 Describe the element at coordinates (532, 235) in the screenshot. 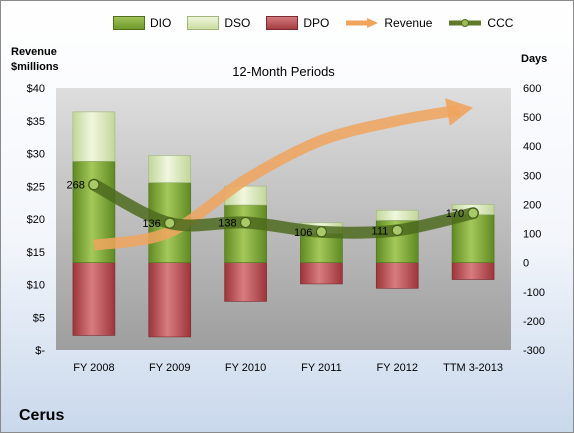

I see `right-tick-5: 100` at that location.